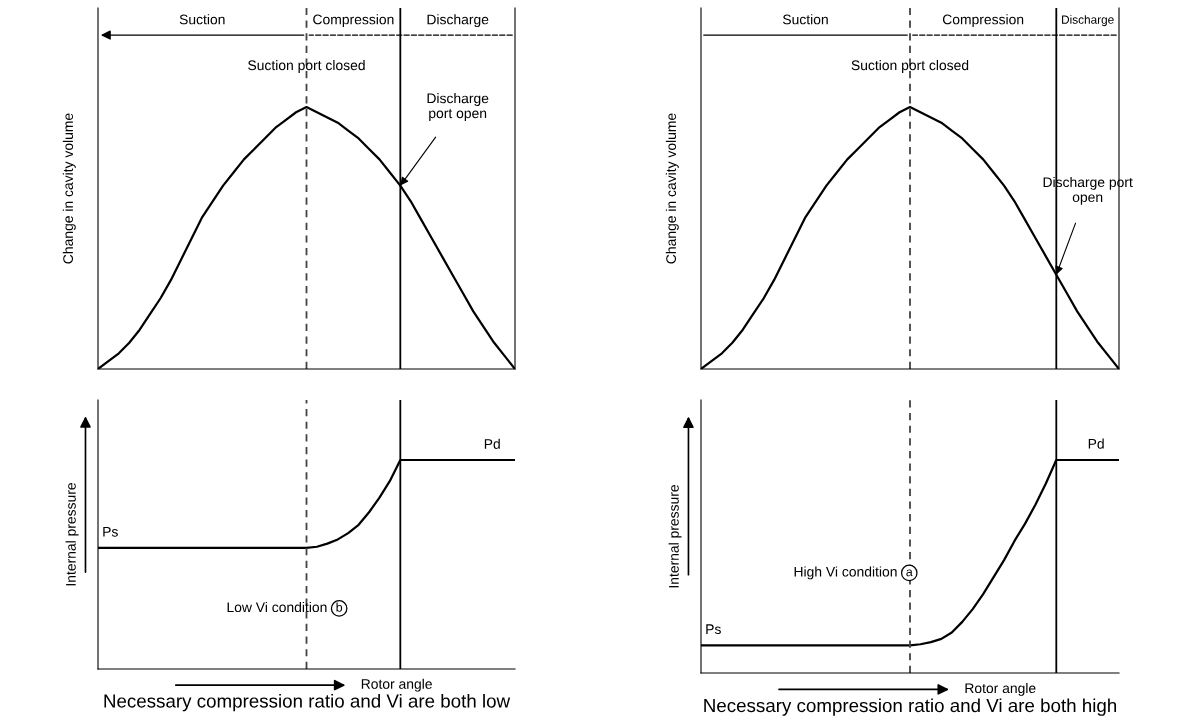 This screenshot has width=1178, height=727. Describe the element at coordinates (853, 573) in the screenshot. I see `annotation: High Vi condition a` at that location.